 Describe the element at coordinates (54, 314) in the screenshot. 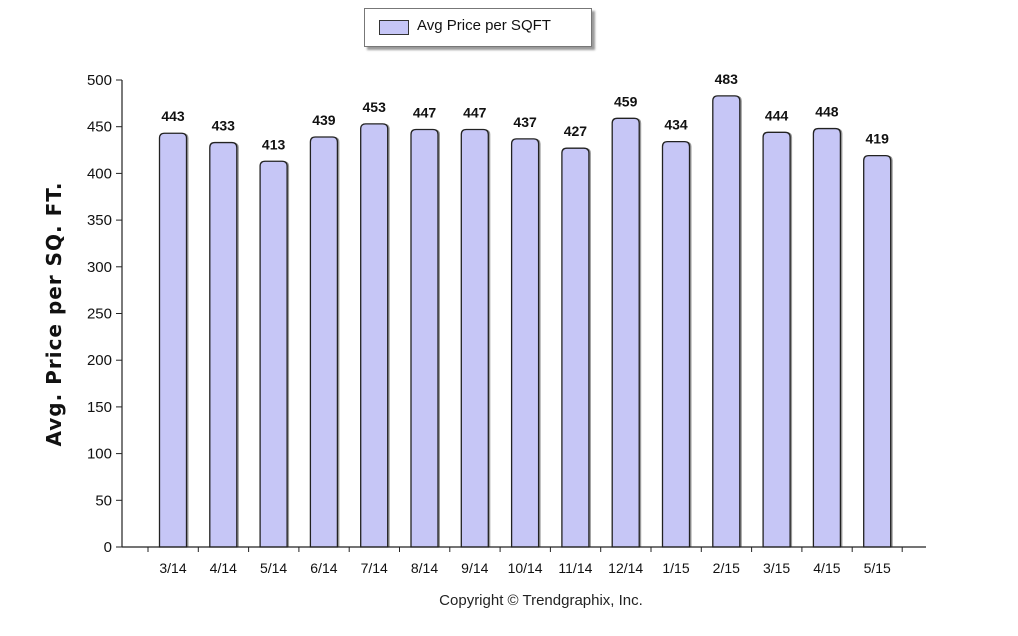

I see `y-axis-label: Avg. Price per SQ. FT.` at that location.